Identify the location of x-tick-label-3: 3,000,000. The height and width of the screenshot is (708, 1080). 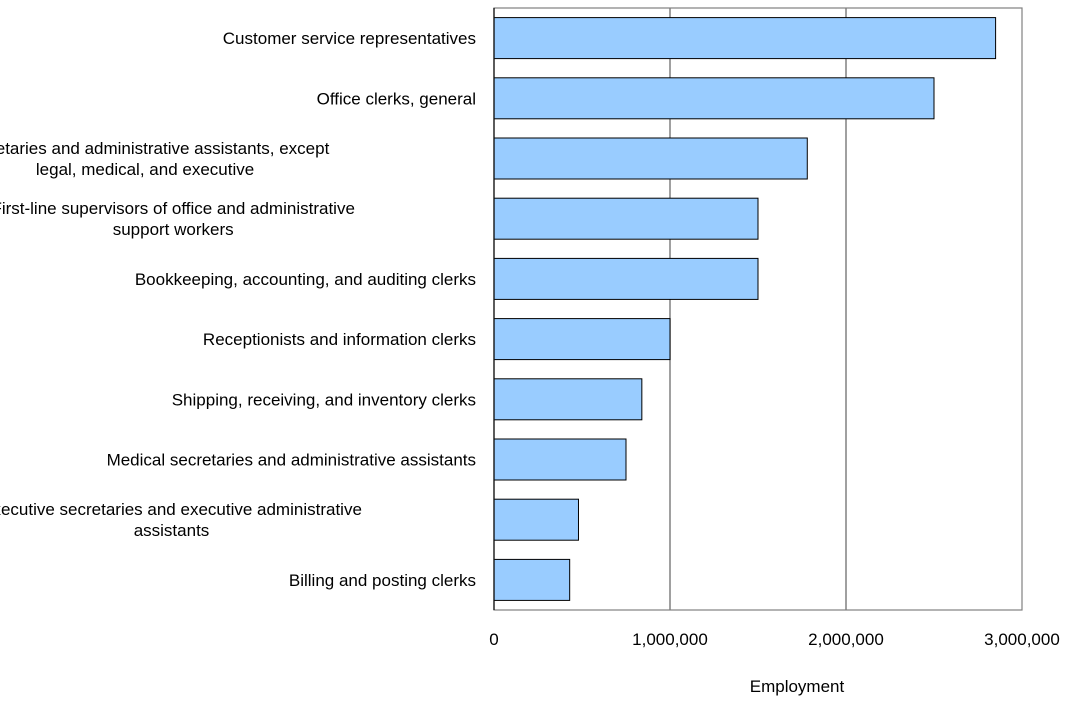
(1022, 639).